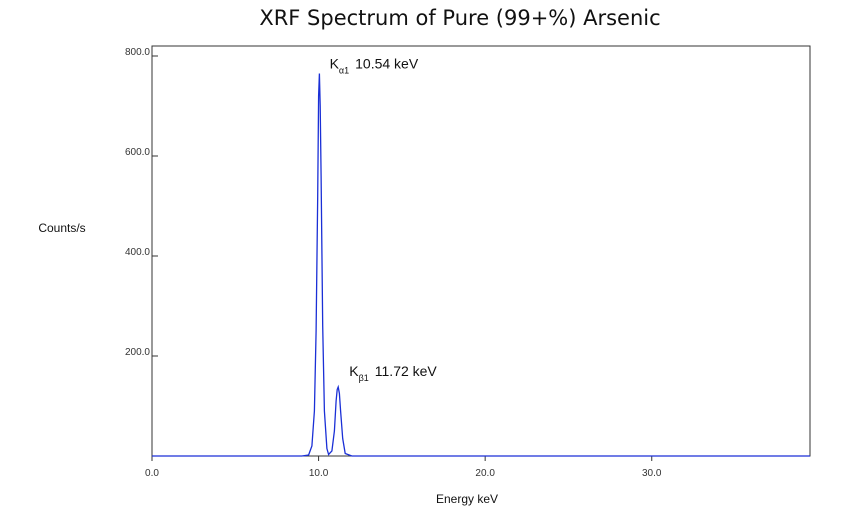 The image size is (845, 514). Describe the element at coordinates (403, 467) in the screenshot. I see `x-axis: 0.0 10.0 20.0 30.0` at that location.